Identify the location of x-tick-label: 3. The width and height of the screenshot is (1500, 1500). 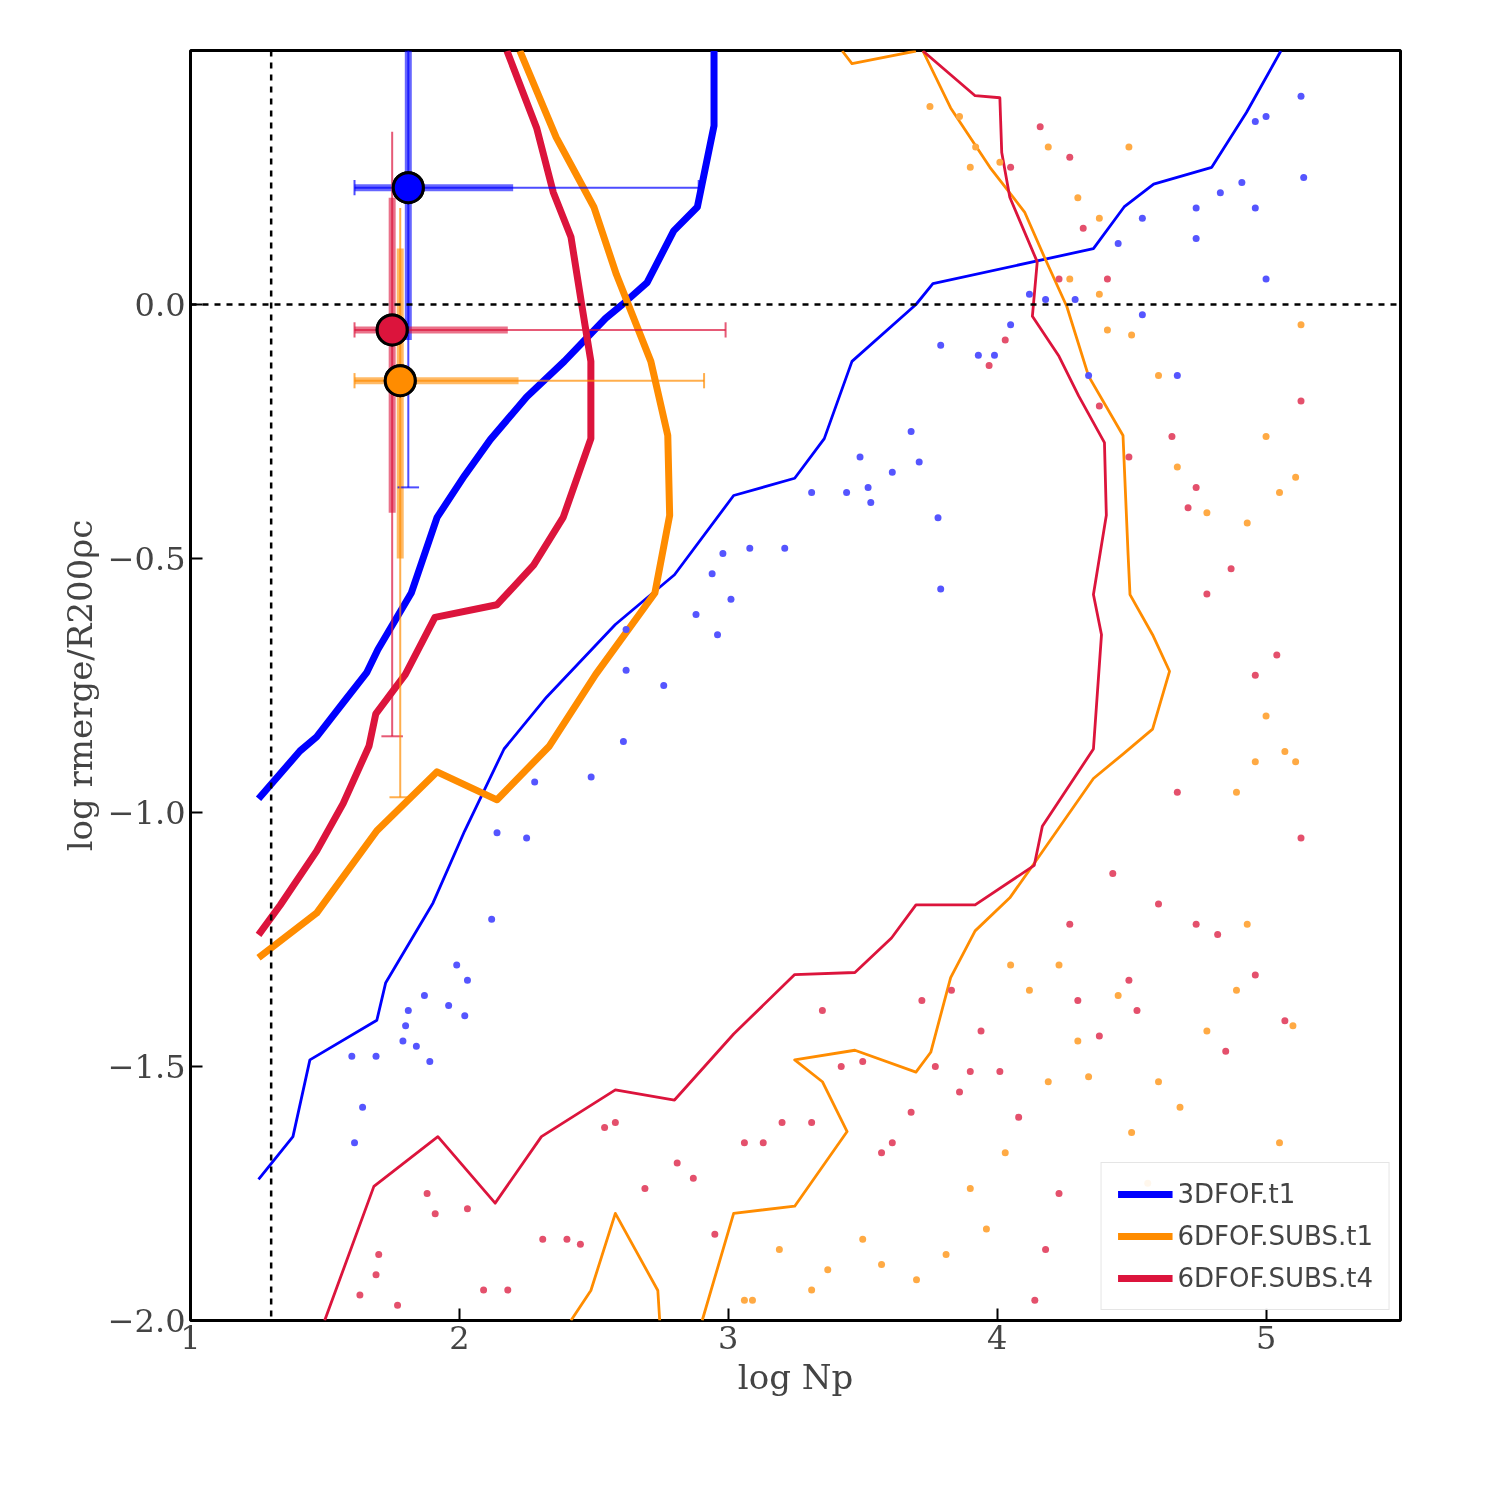
(728, 1337).